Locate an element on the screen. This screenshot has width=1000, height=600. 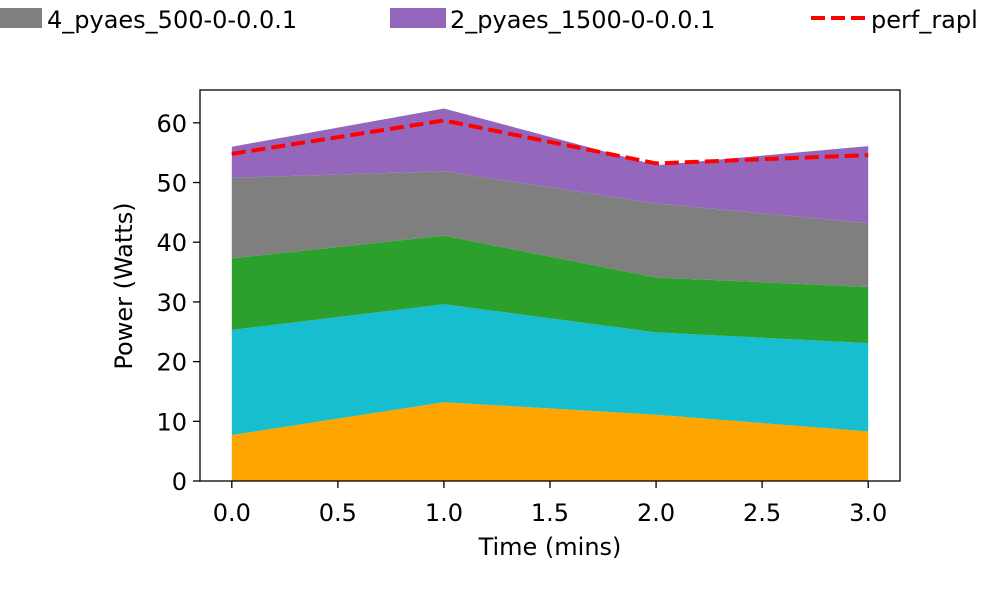
x-tick-label: 1.5 is located at coordinates (550, 513).